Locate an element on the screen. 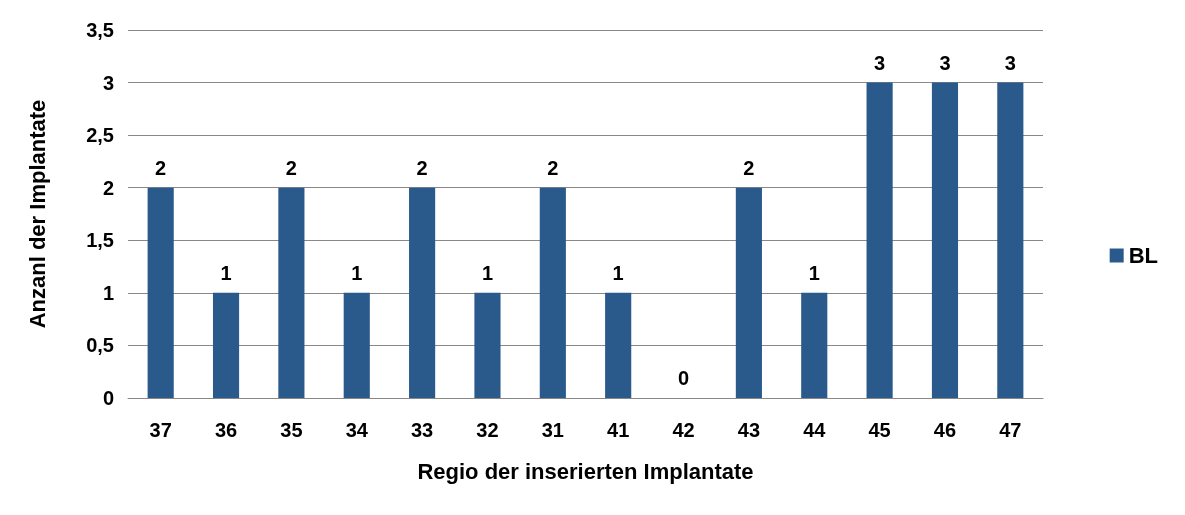 The image size is (1185, 515). y-tick-label: 1 is located at coordinates (108, 292).